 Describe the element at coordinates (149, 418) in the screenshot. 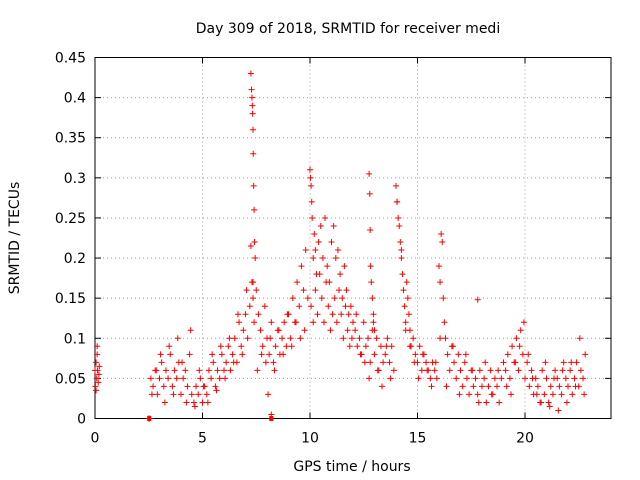

I see `outage-marker` at that location.